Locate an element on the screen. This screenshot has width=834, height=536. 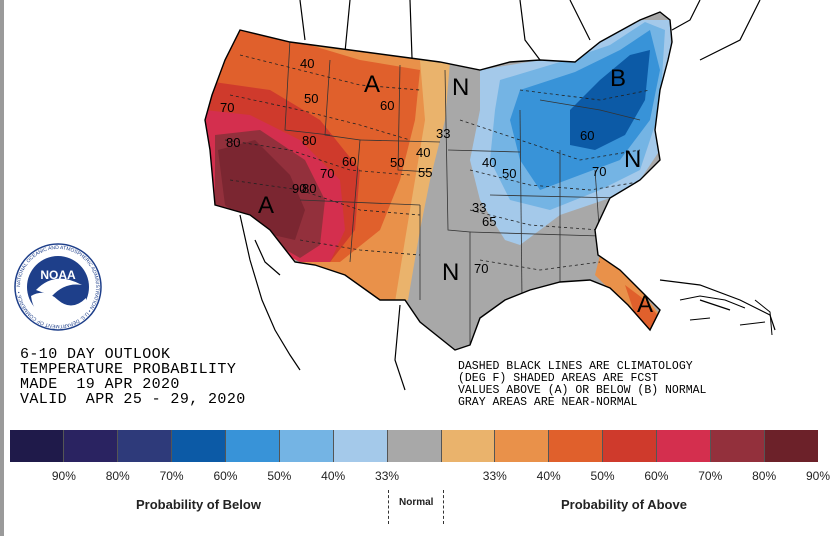
map-letter-northeast: N is located at coordinates (632, 159).